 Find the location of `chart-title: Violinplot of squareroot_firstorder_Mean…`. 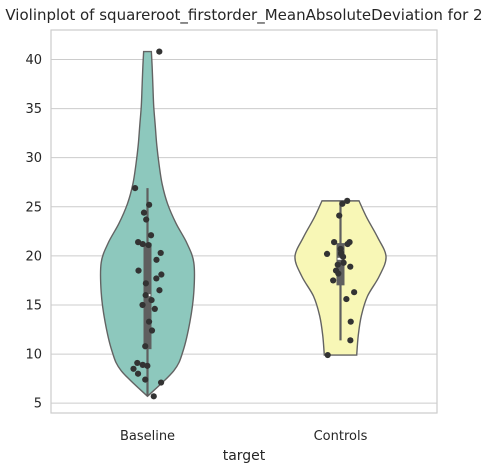

chart-title: Violinplot of squareroot_firstorder_Mean… is located at coordinates (243, 15).